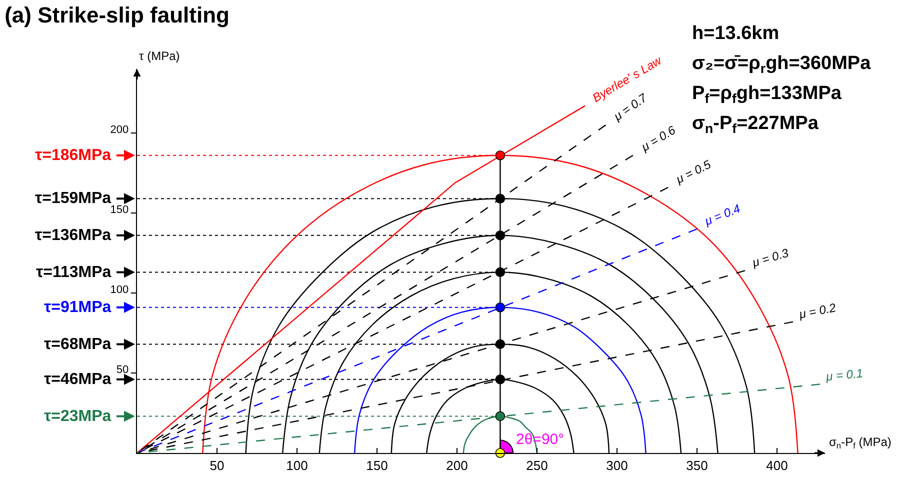 The image size is (916, 478). I want to click on x-tick-label: 200, so click(457, 465).